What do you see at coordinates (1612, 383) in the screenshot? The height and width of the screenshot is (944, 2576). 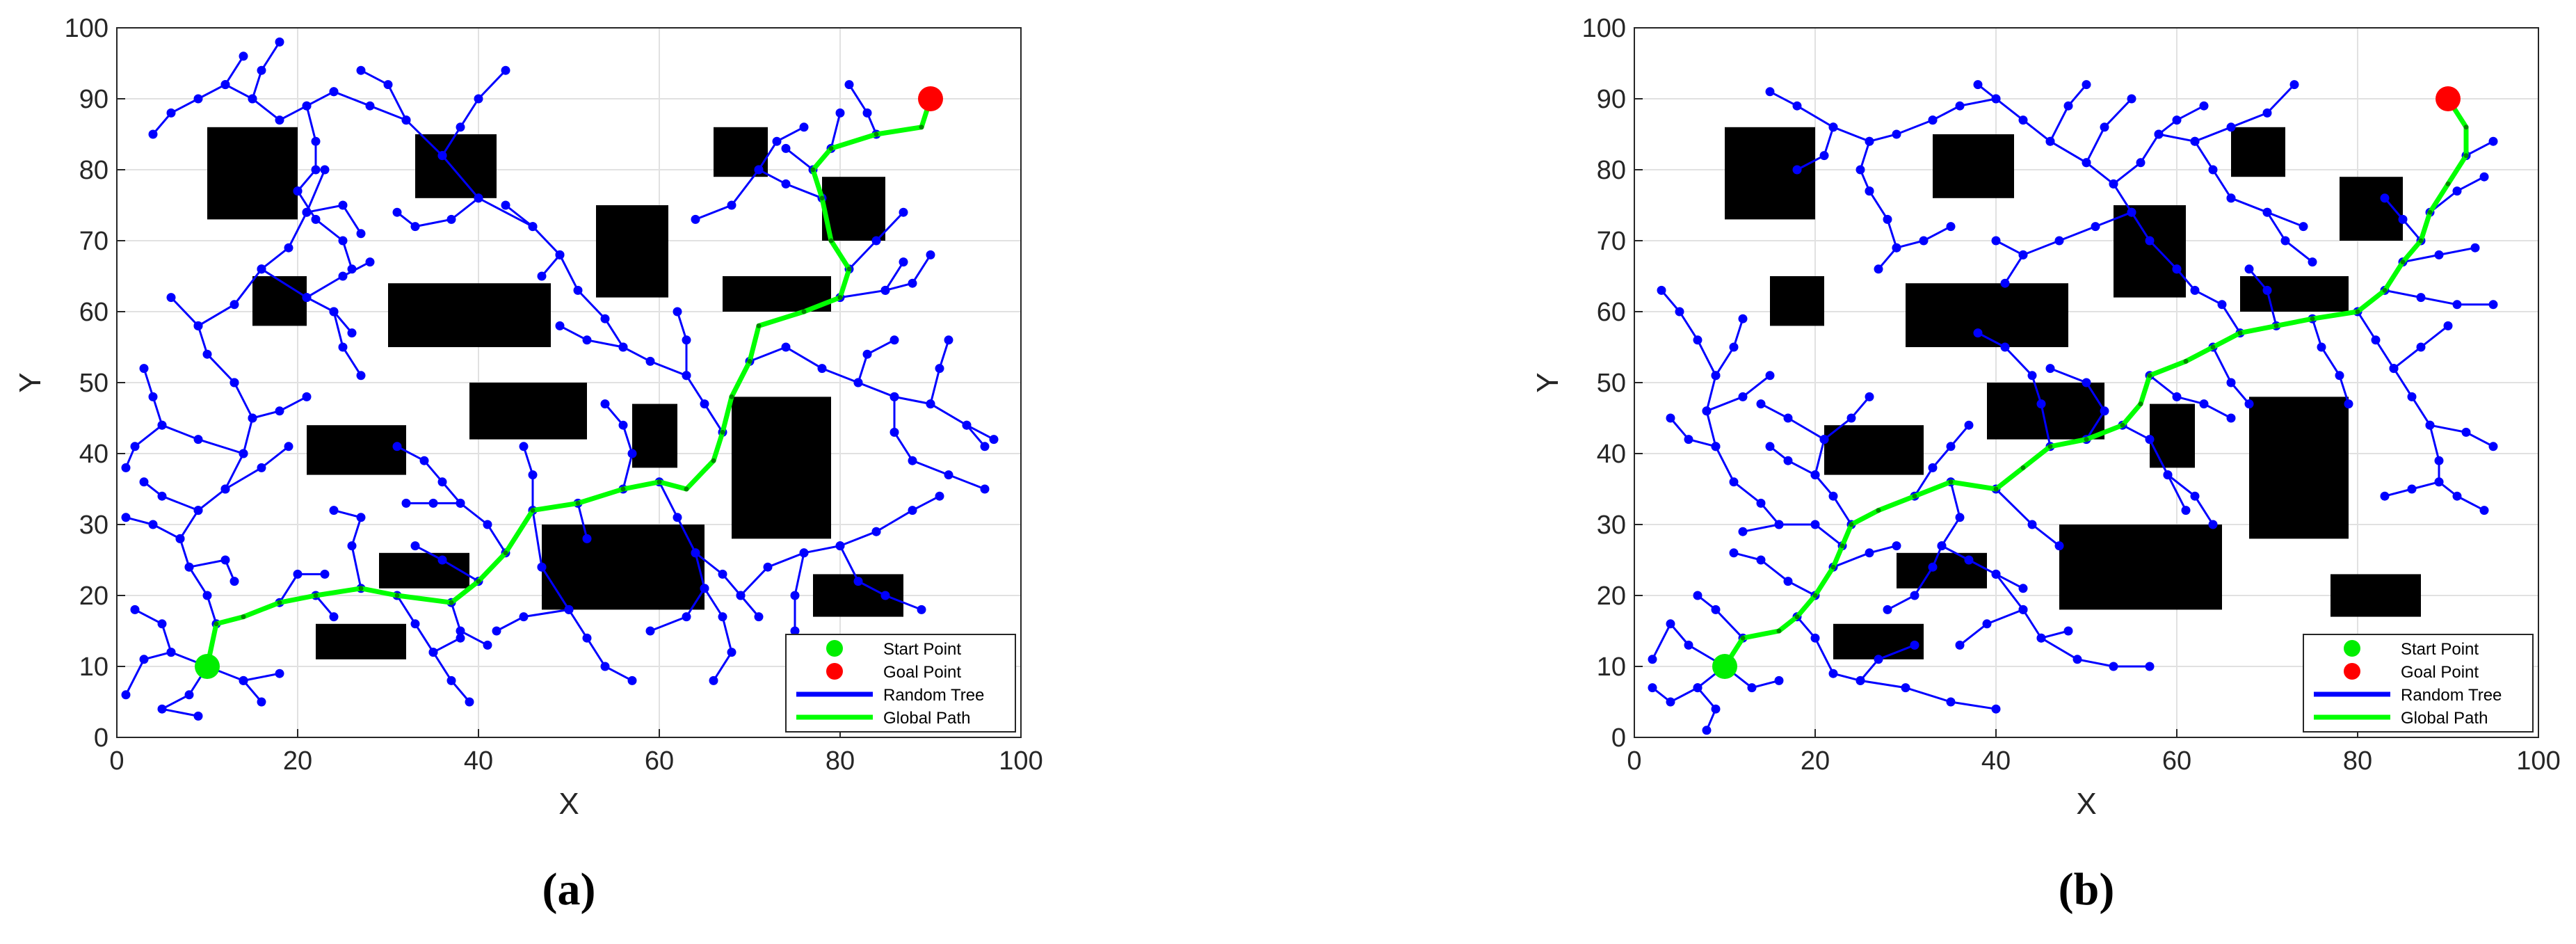 I see `y-tick-label: 50` at bounding box center [1612, 383].